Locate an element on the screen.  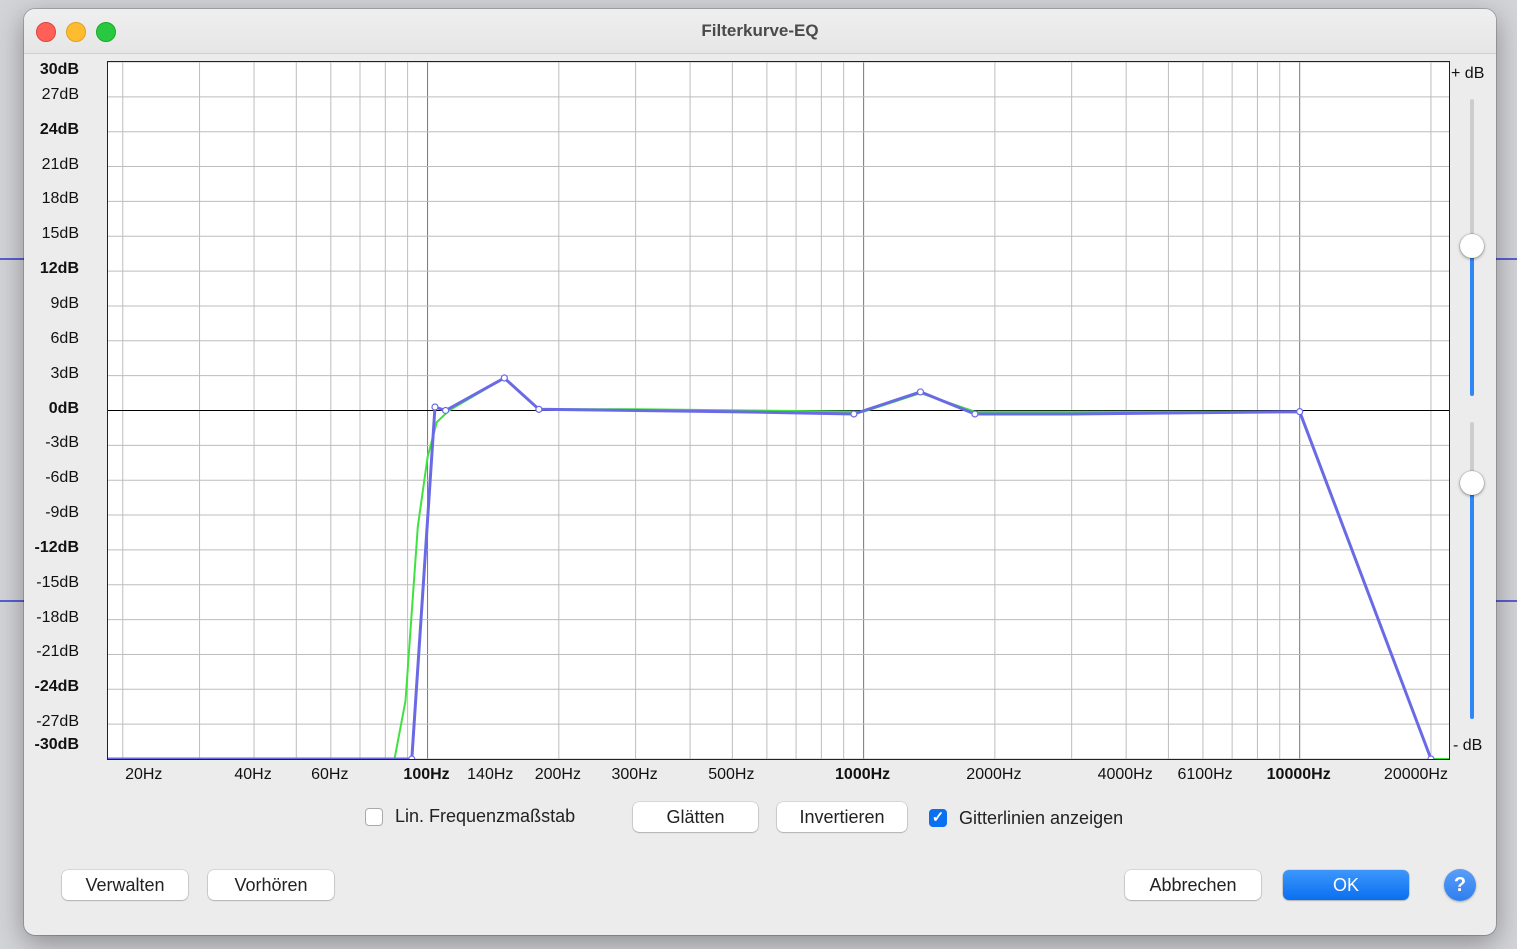
x-tick-label: 10000Hz is located at coordinates (1298, 774).